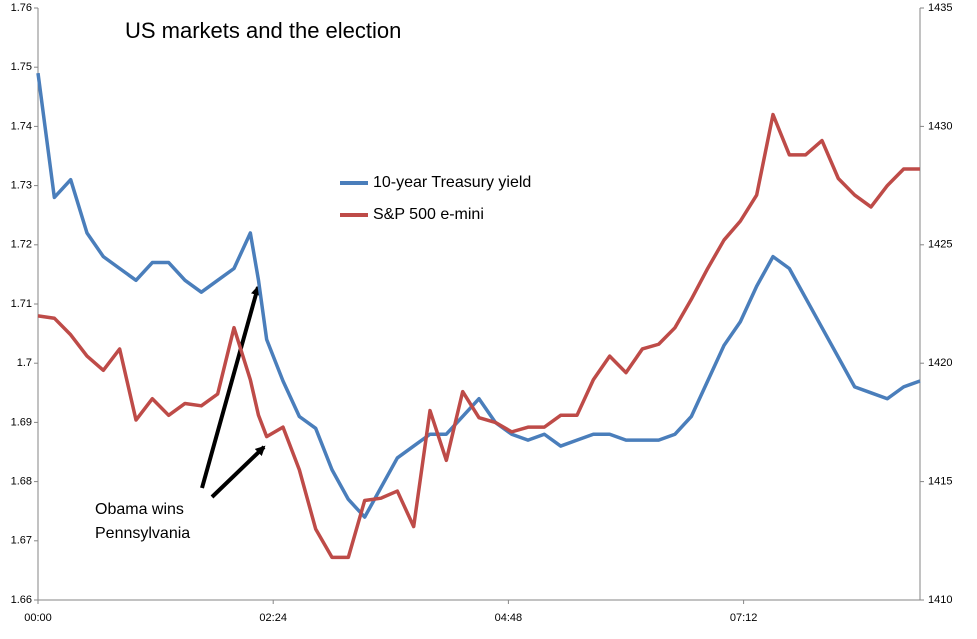 The image size is (977, 639). Describe the element at coordinates (24, 363) in the screenshot. I see `y-tick-label: 1.7` at that location.